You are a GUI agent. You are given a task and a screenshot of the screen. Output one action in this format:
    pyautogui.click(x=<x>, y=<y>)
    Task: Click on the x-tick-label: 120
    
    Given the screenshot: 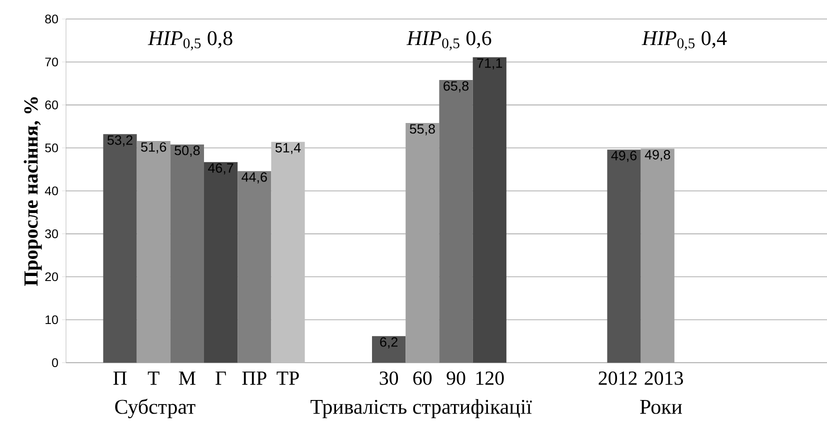 What is the action you would take?
    pyautogui.click(x=490, y=378)
    